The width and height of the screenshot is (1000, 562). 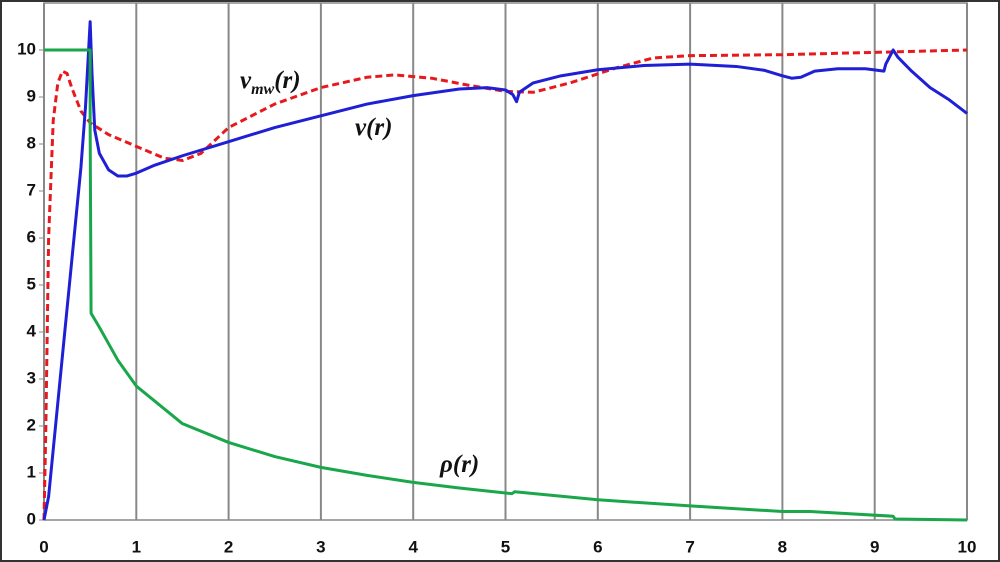 I want to click on y-tick-label: 5, so click(x=31, y=283).